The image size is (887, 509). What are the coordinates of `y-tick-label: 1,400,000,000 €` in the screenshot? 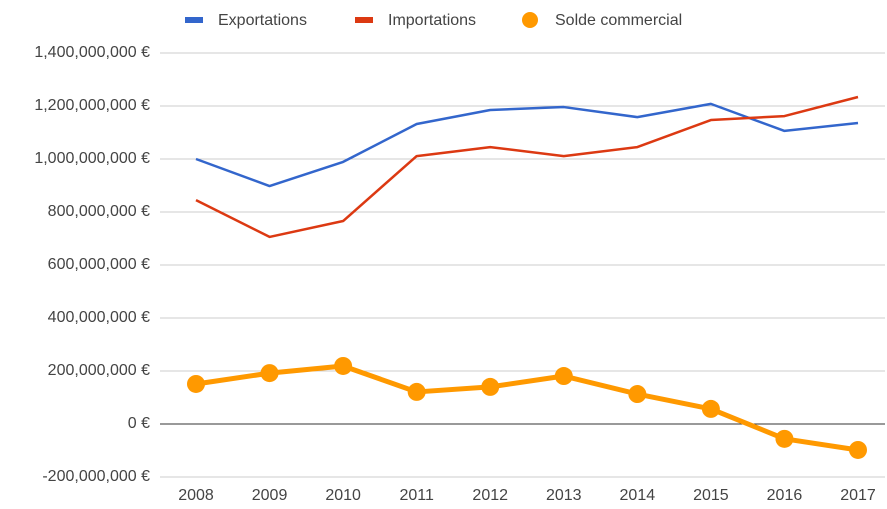 It's located at (92, 52).